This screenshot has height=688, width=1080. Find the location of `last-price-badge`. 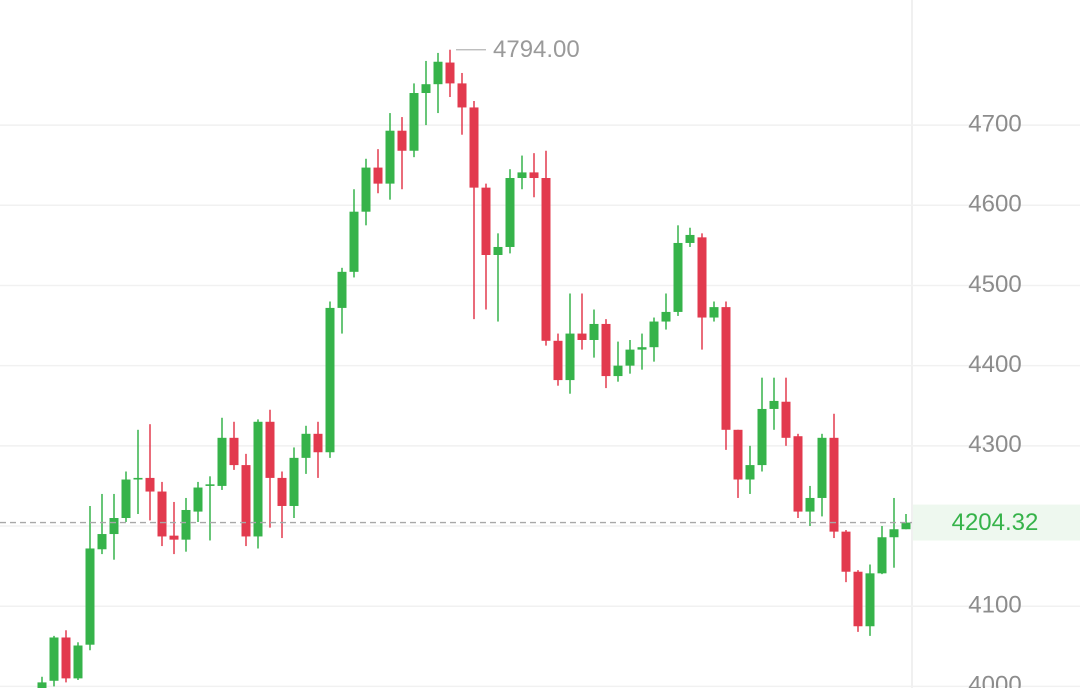

last-price-badge is located at coordinates (996, 522).